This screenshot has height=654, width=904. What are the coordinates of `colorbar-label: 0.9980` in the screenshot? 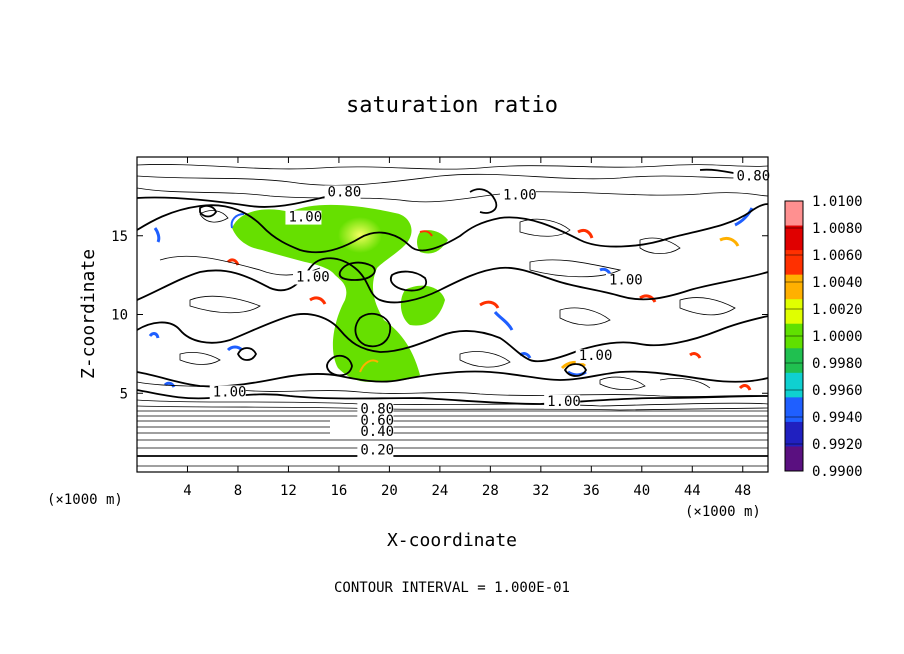 It's located at (837, 364).